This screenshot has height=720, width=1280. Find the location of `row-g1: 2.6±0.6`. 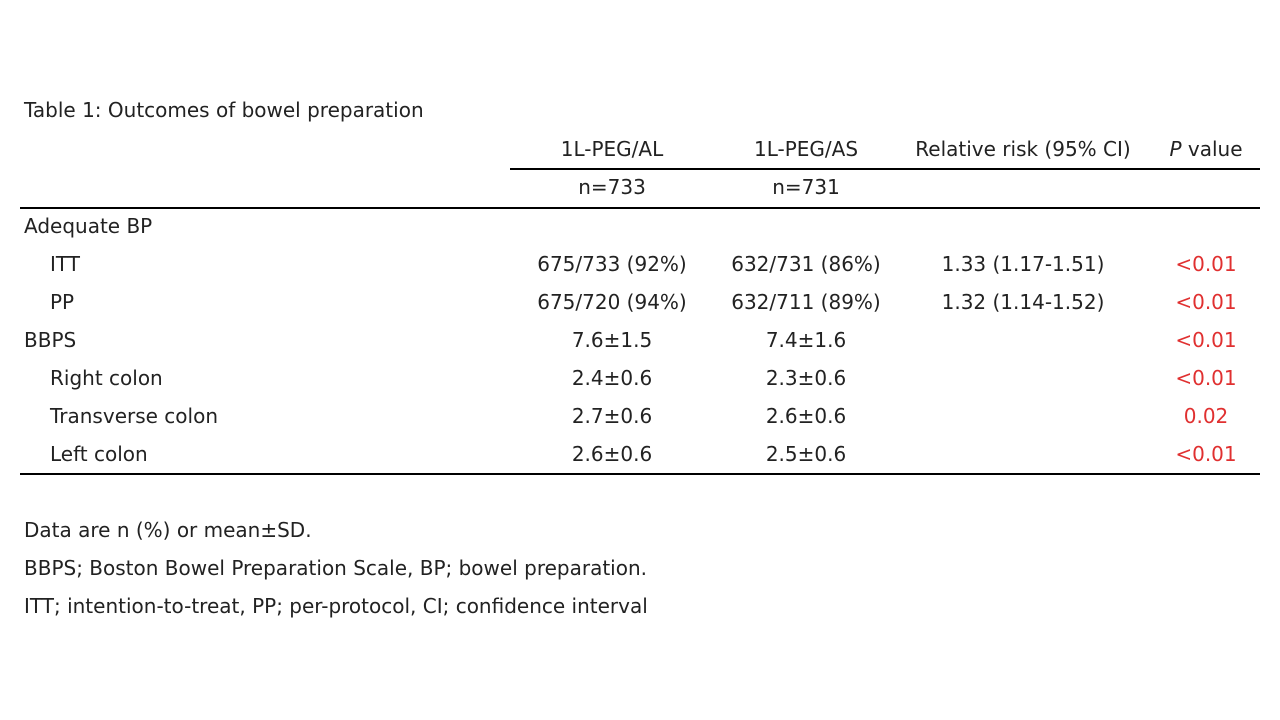

row-g1: 2.6±0.6 is located at coordinates (612, 454).